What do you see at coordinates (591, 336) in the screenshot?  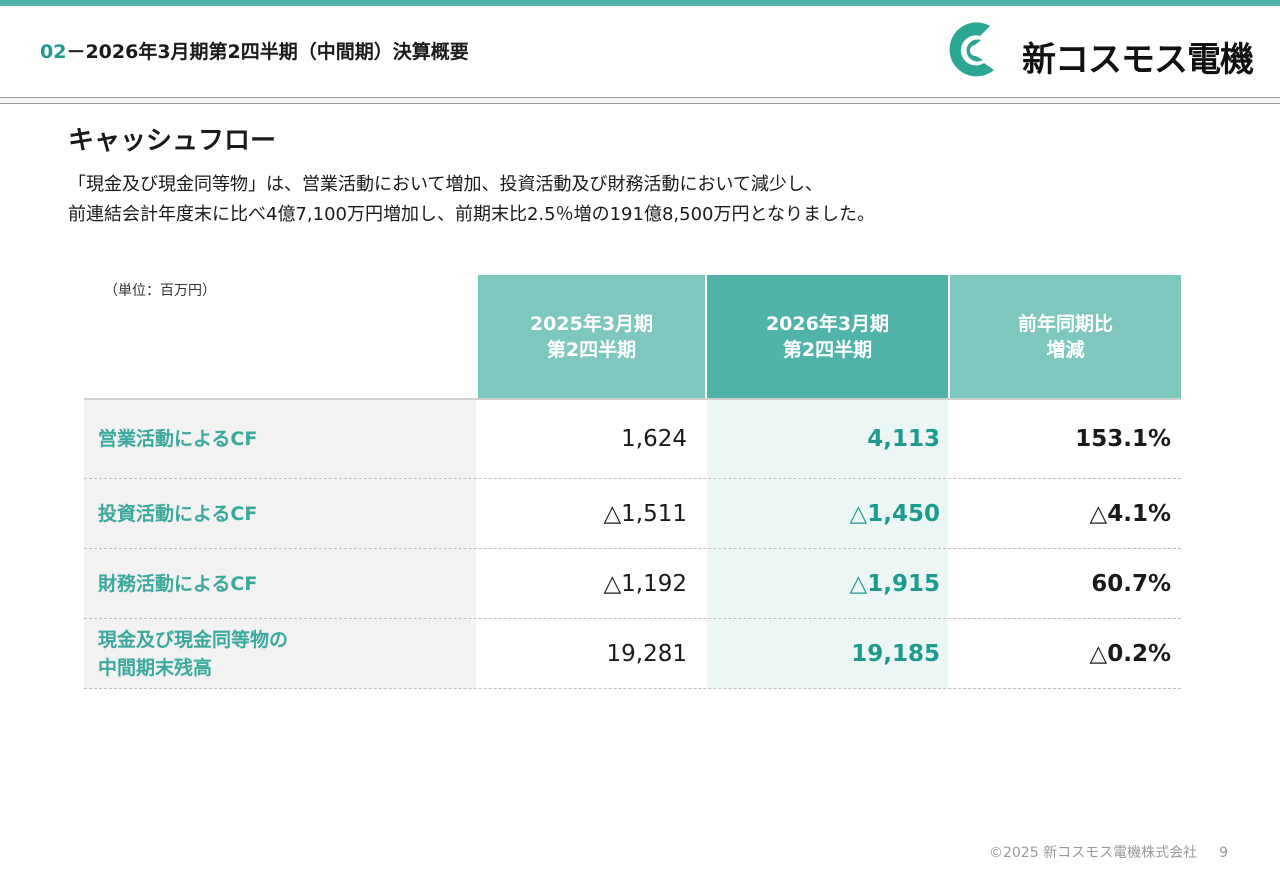 I see `column-header-prev-year: 2025年3月期 第2四半期` at bounding box center [591, 336].